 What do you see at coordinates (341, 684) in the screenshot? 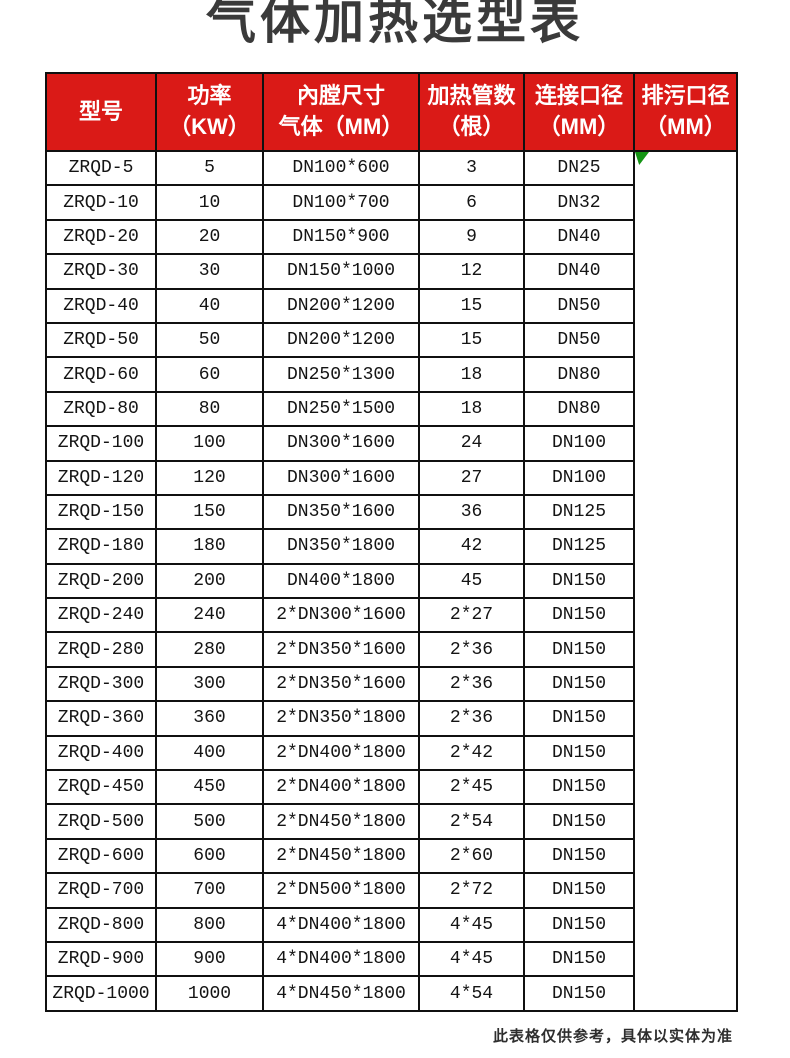
I see `chamber-cell: 2*DN350*1600` at bounding box center [341, 684].